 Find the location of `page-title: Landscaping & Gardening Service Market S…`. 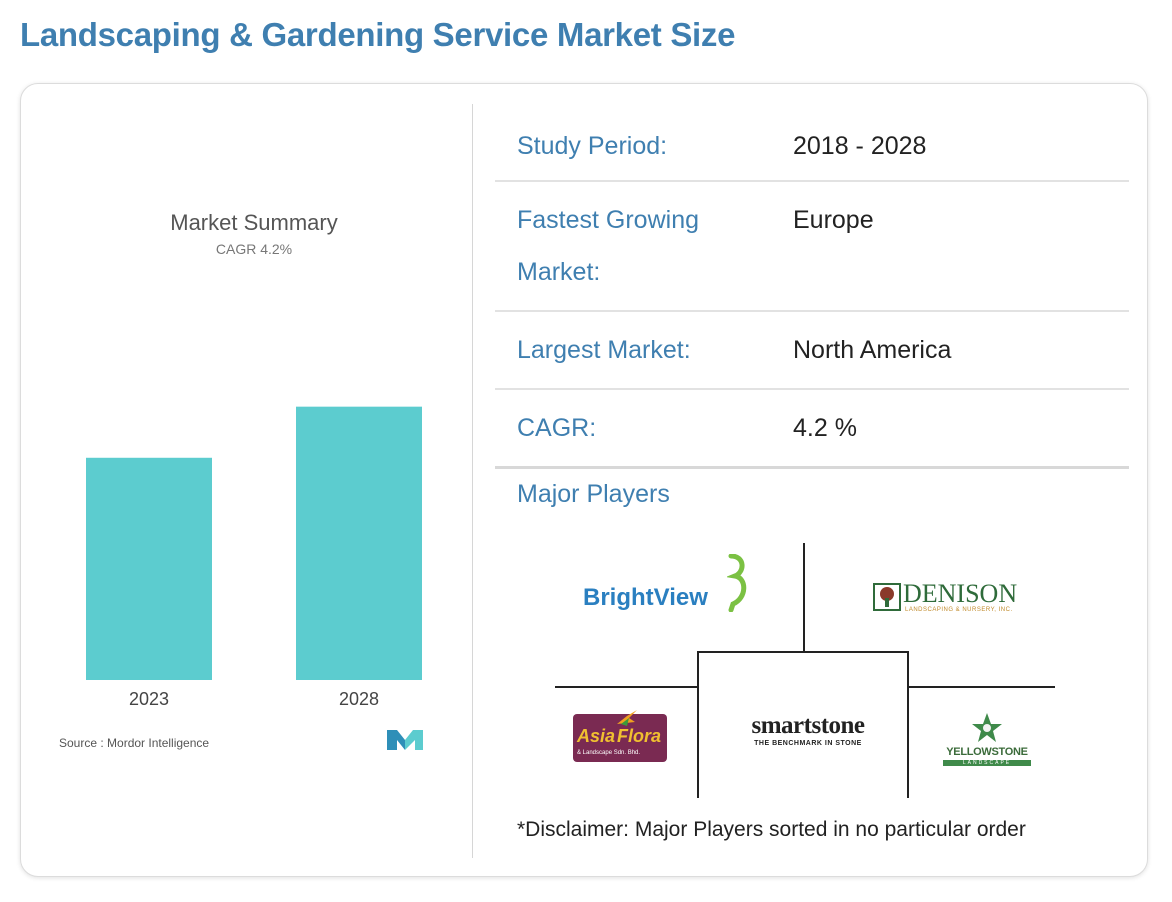

page-title: Landscaping & Gardening Service Market S… is located at coordinates (378, 34).